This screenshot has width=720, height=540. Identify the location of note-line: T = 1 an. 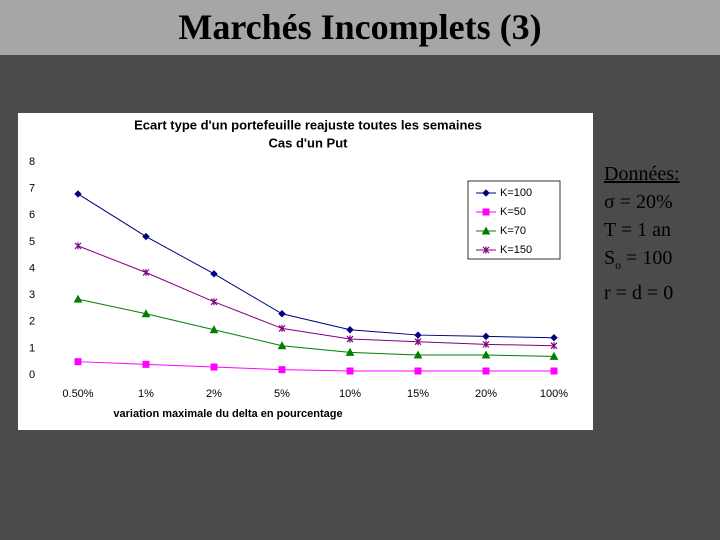
(642, 230).